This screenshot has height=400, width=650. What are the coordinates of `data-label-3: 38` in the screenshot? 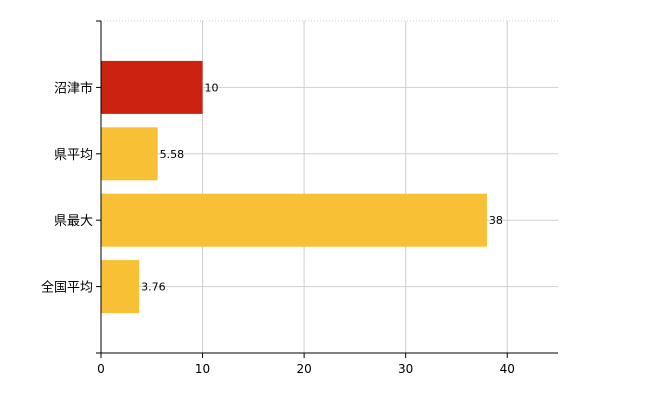 It's located at (496, 220).